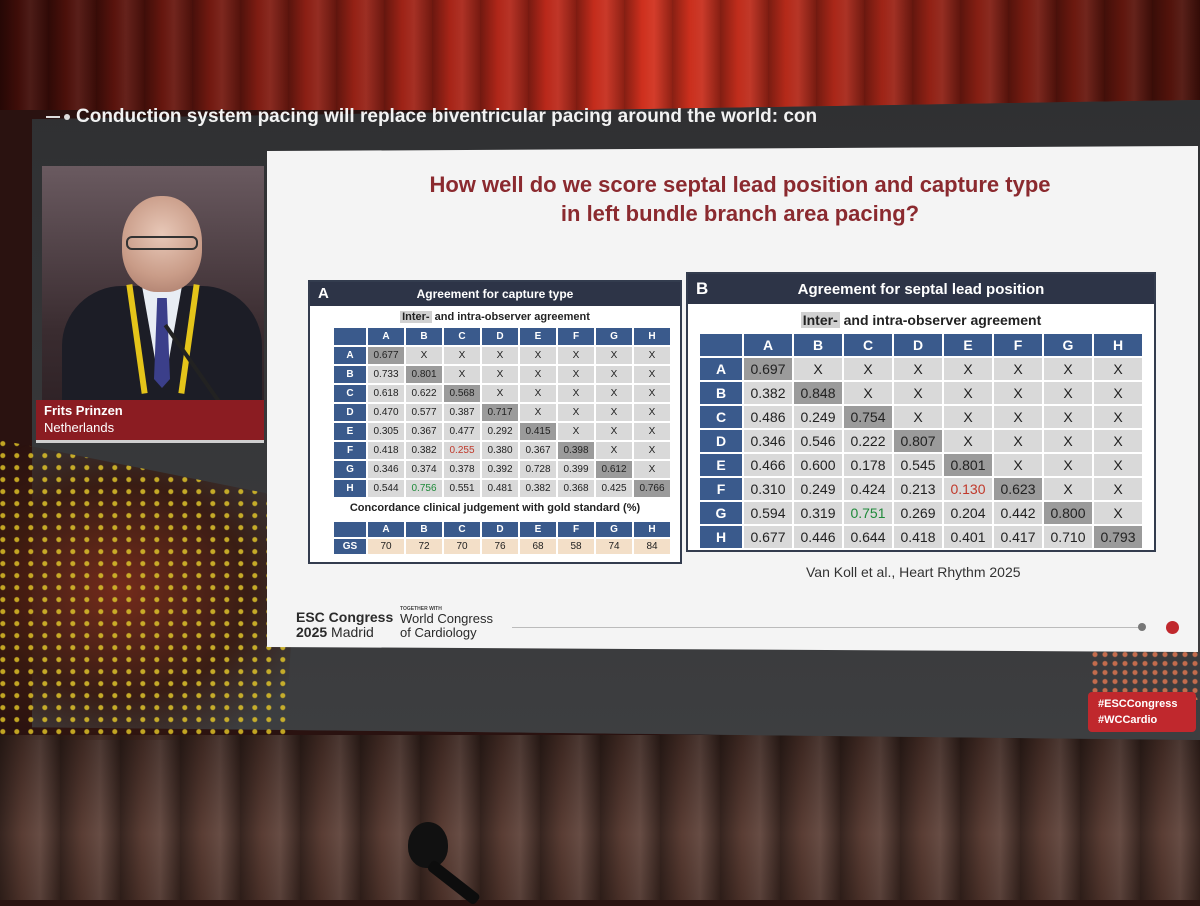  Describe the element at coordinates (502, 393) in the screenshot. I see `table-row: C 0.618 0.622 0.568 X X X X X` at that location.